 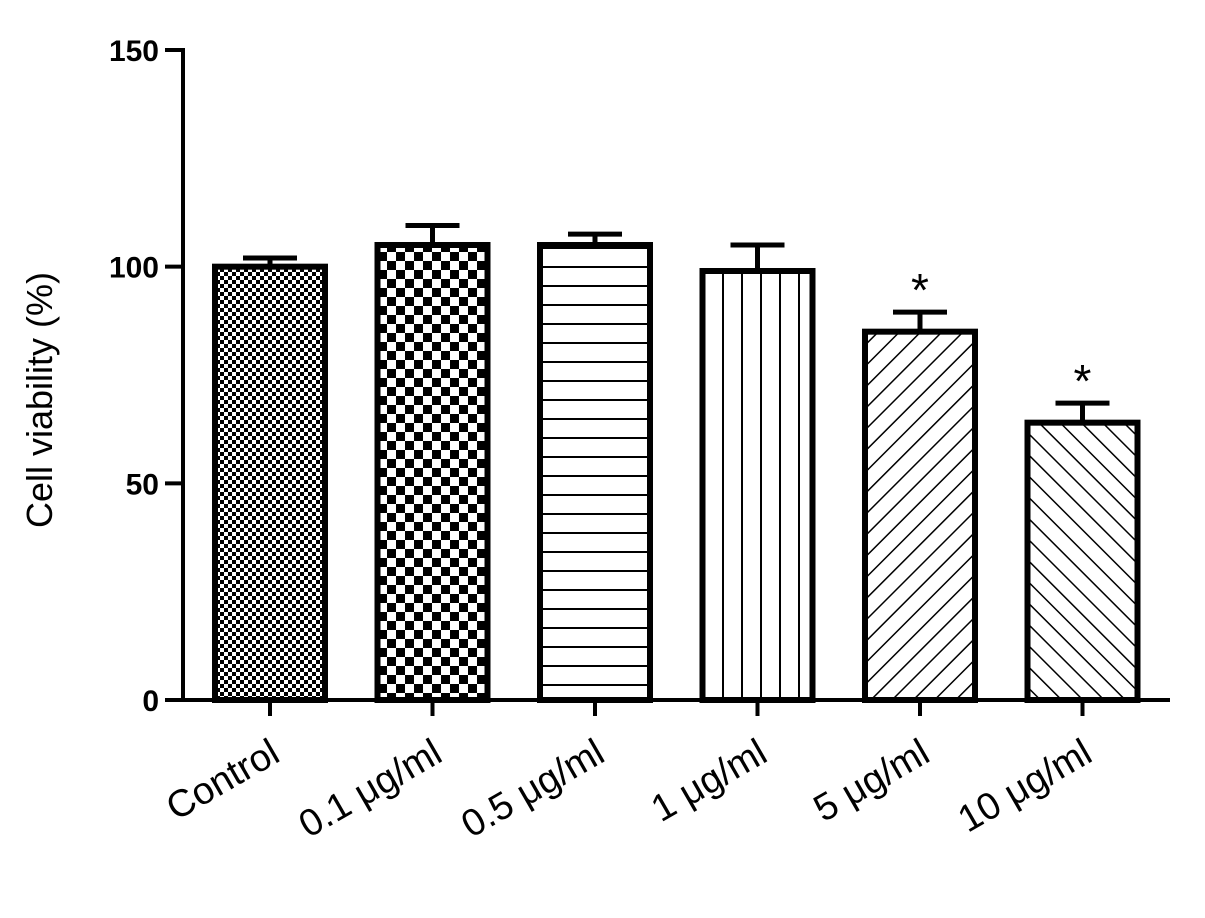 I want to click on significance-marker-5: *, so click(x=1083, y=381).